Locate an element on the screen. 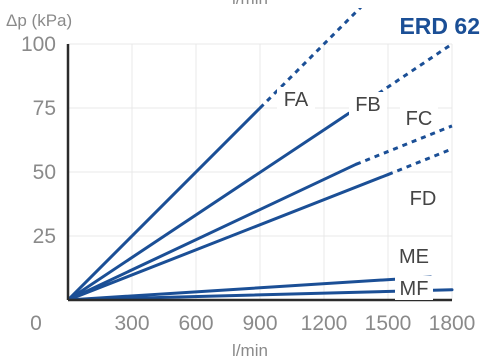 The image size is (489, 360). x-axis-label: l/min is located at coordinates (250, 350).